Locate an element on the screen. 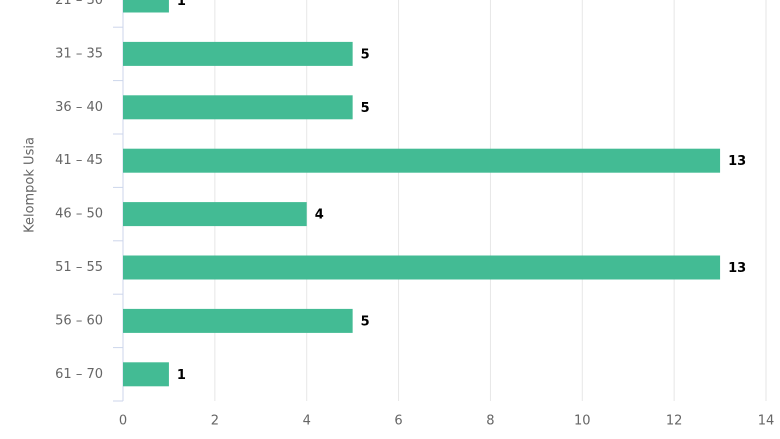  x-tick-label: 12 is located at coordinates (674, 421).